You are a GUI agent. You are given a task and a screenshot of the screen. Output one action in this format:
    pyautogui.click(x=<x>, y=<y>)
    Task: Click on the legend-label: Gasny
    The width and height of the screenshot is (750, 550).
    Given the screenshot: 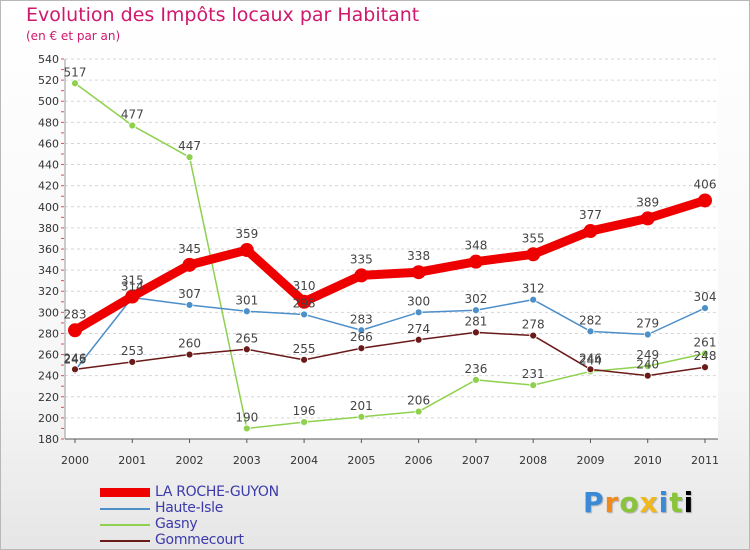 What is the action you would take?
    pyautogui.click(x=176, y=524)
    